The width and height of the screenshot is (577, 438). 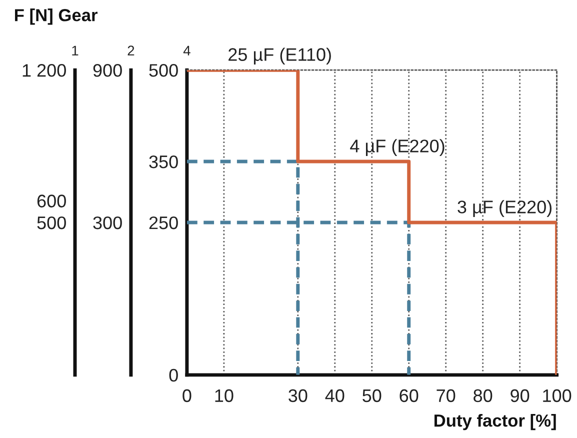 What do you see at coordinates (279, 56) in the screenshot?
I see `annotation: 25 µF (E110)` at bounding box center [279, 56].